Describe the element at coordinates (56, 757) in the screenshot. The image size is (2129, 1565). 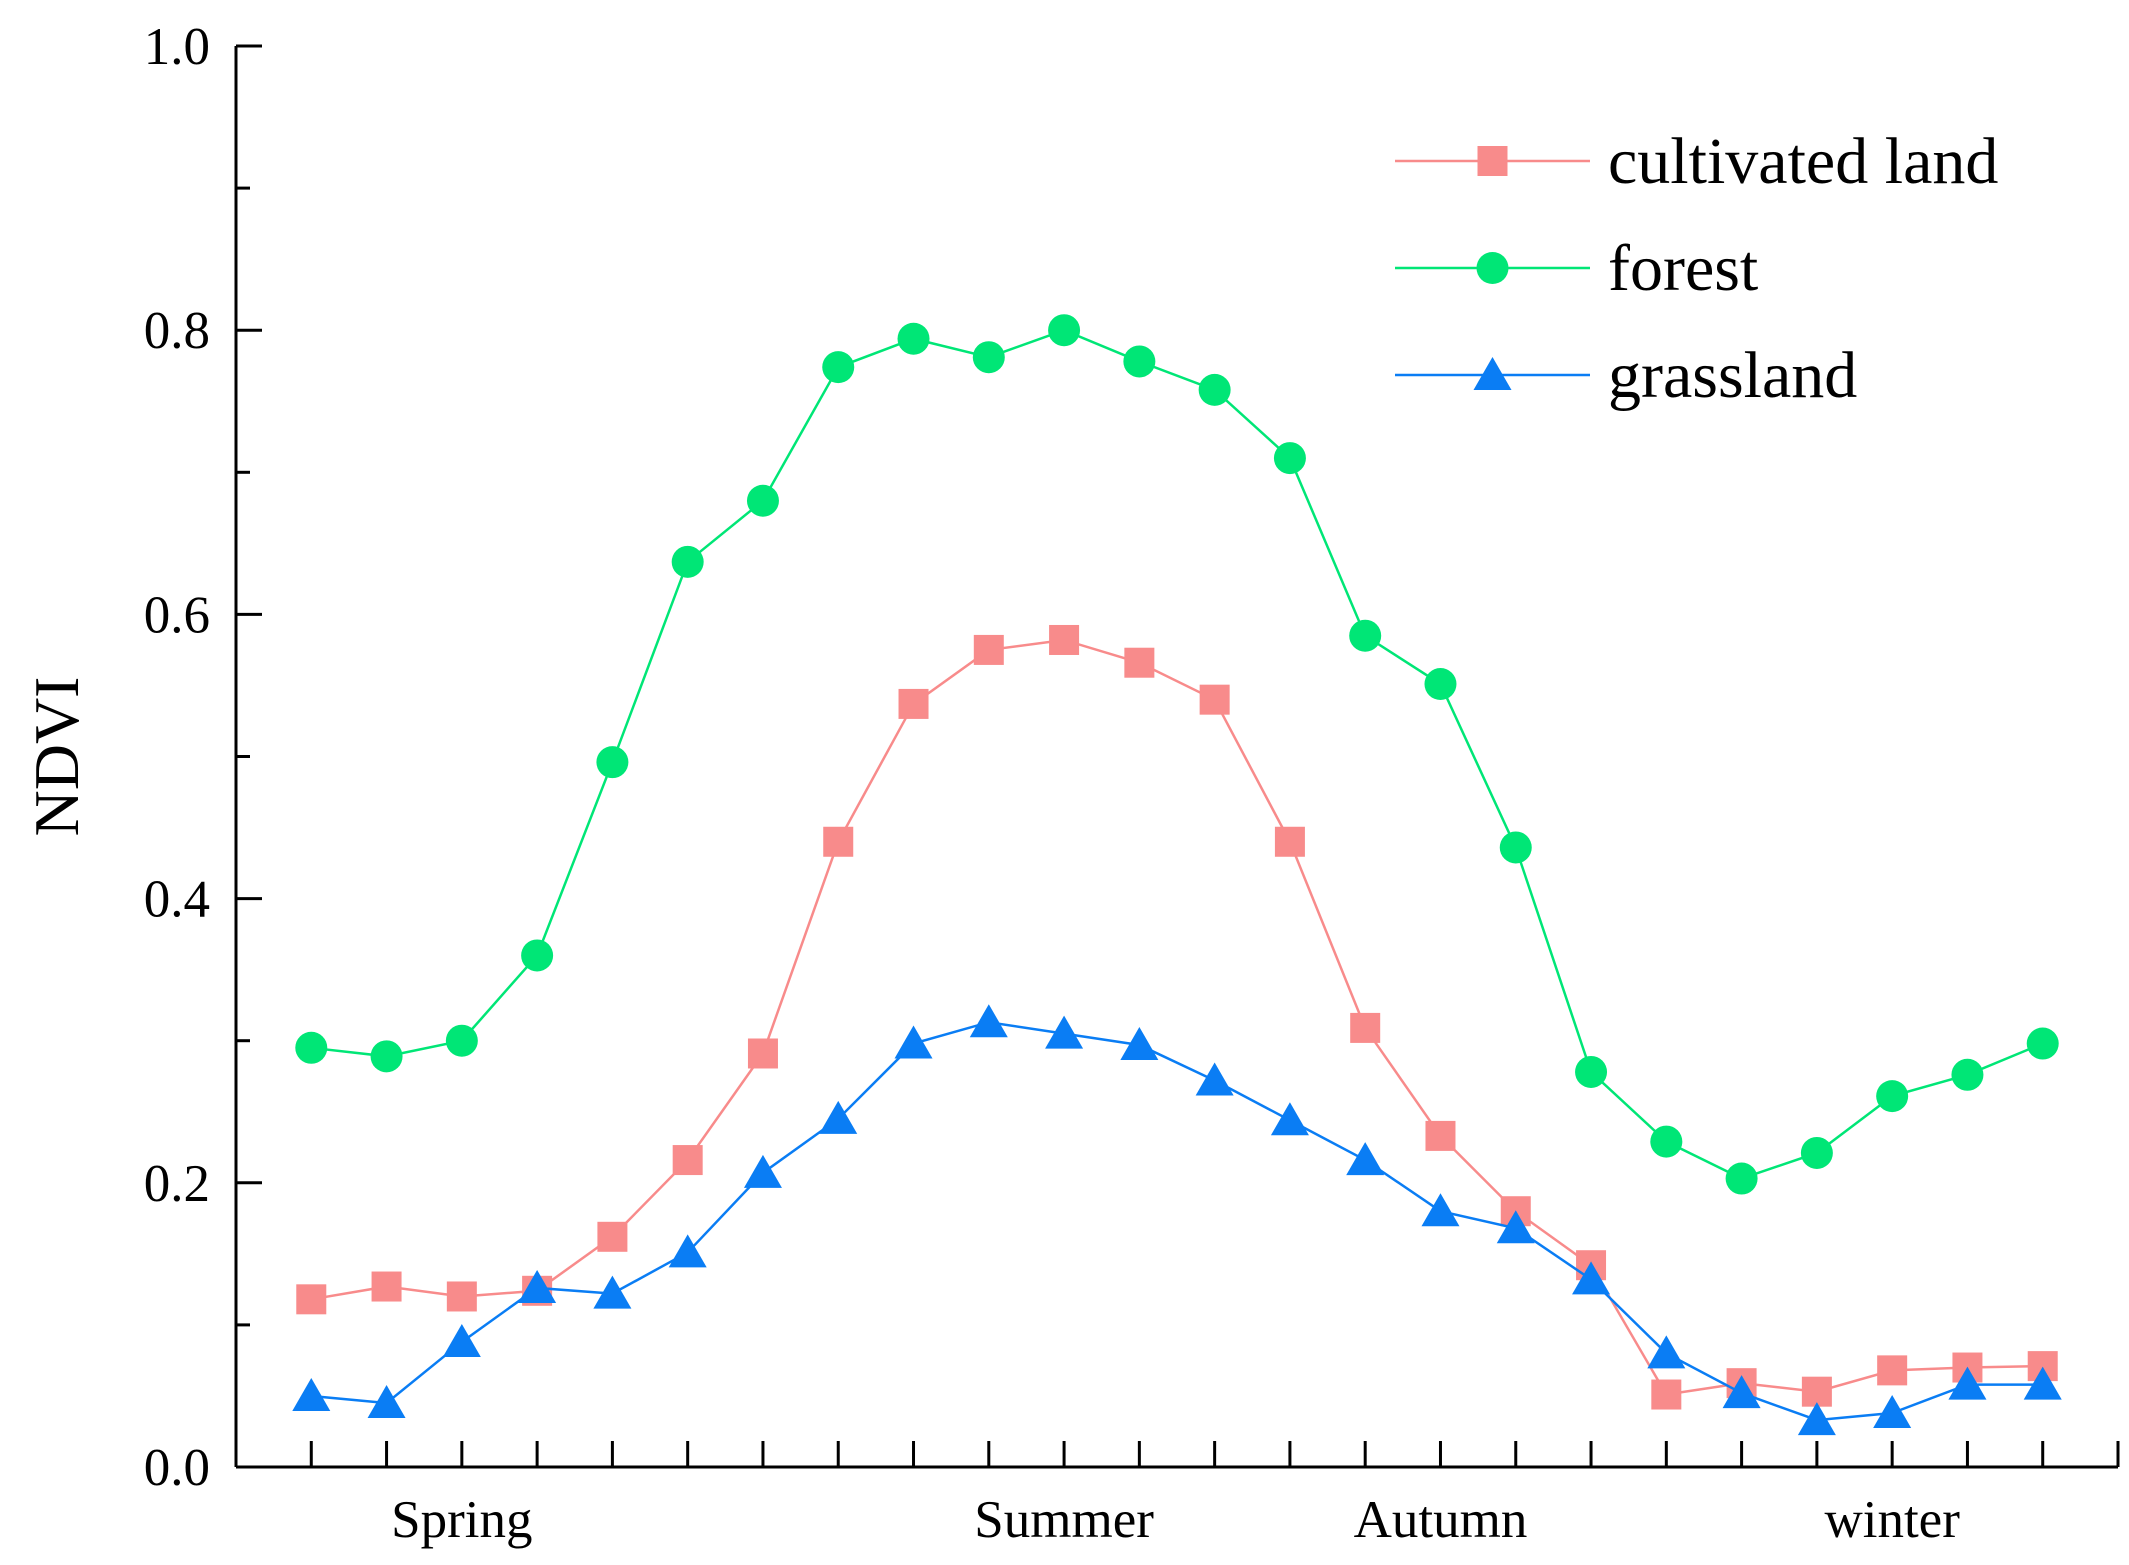
I see `y-axis-title: NDVI` at that location.